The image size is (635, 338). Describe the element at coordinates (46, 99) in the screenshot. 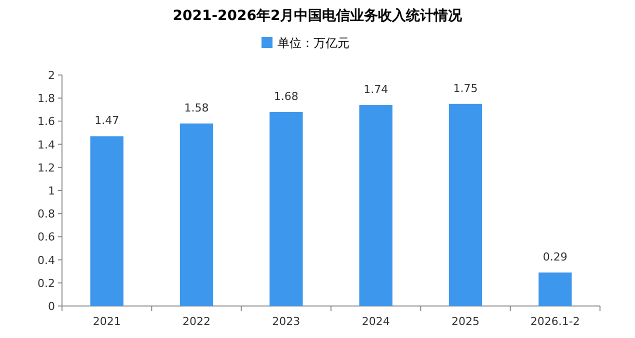

I see `y-tick-label: 1.8` at that location.